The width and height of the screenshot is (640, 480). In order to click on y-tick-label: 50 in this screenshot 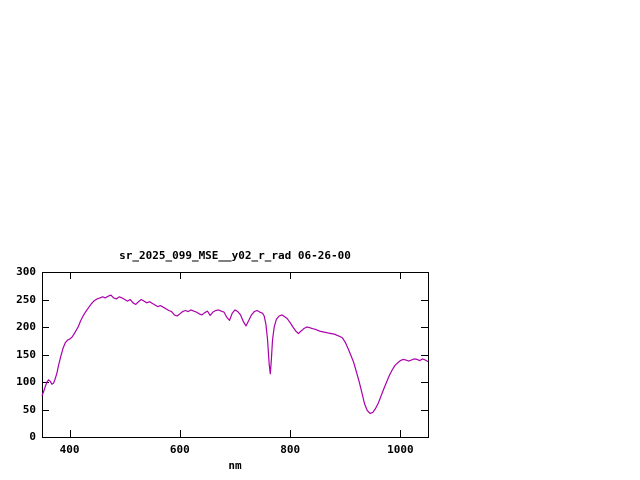, I will do `click(29, 409)`.